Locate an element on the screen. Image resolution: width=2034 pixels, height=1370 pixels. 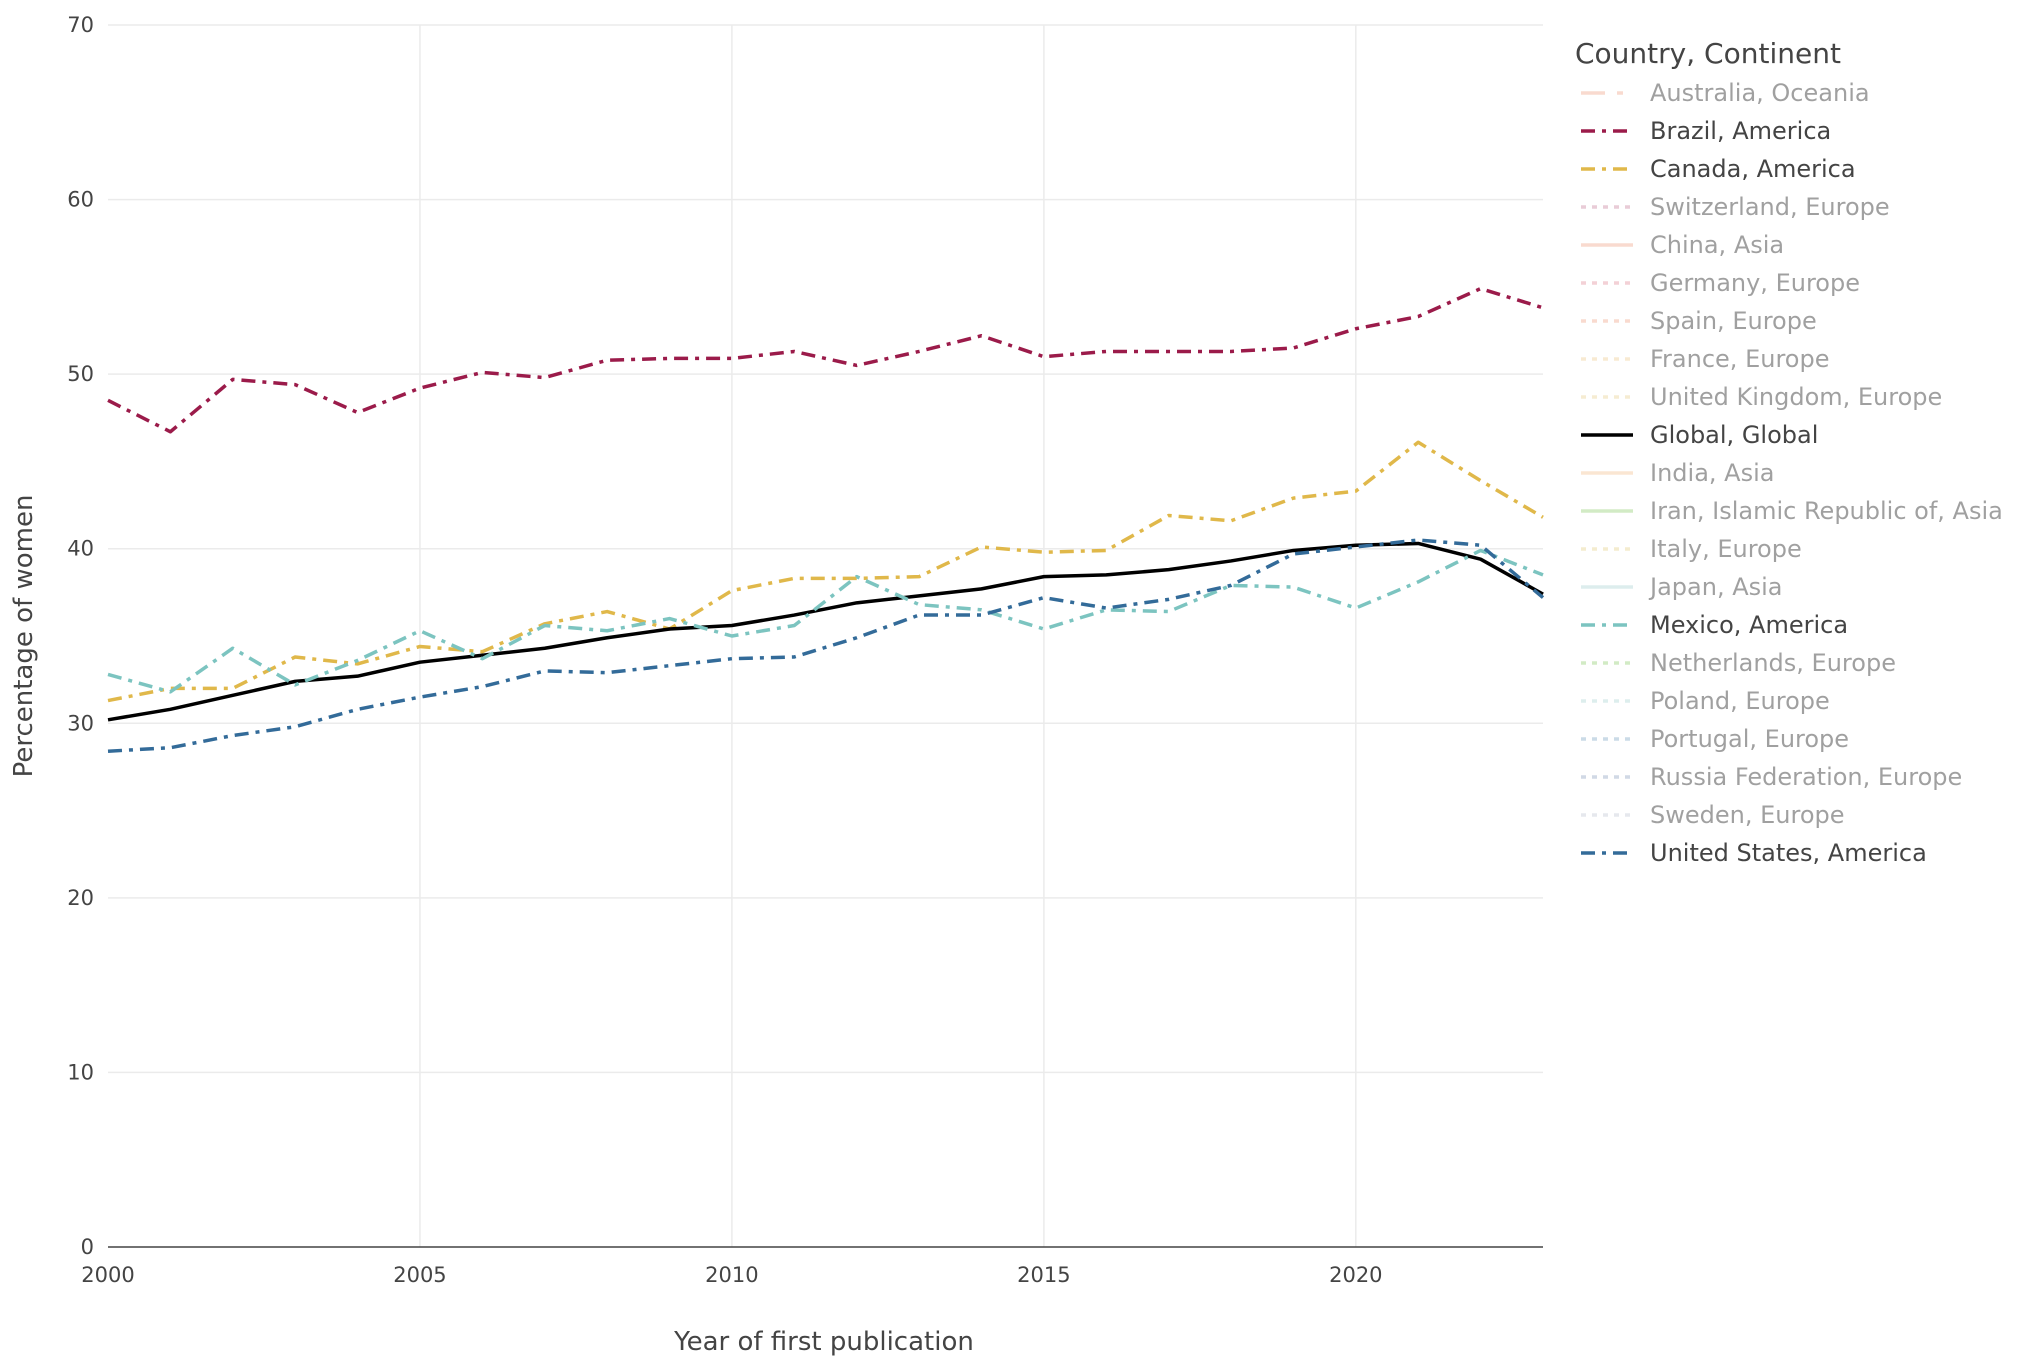
legend-item-united-states-america: United States, America is located at coordinates (1754, 853).